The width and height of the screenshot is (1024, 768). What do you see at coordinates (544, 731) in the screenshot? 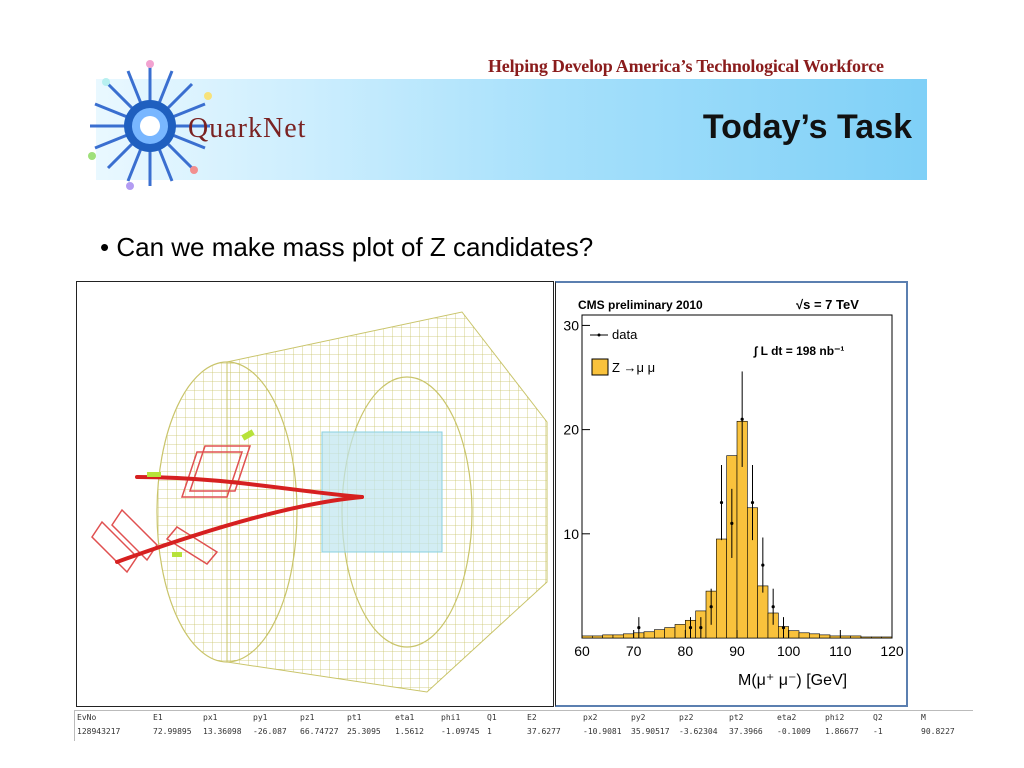
I see `table-cell: 37.6277` at bounding box center [544, 731].